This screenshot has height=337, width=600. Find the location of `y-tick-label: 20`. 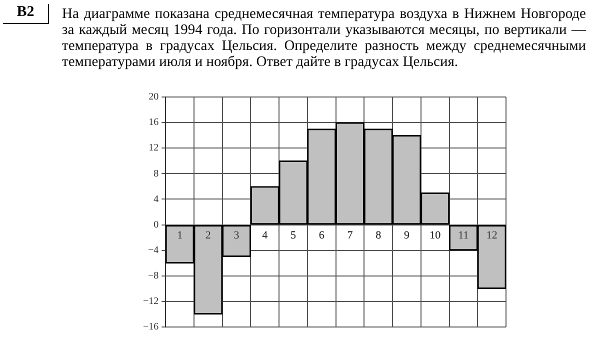

y-tick-label: 20 is located at coordinates (153, 97).